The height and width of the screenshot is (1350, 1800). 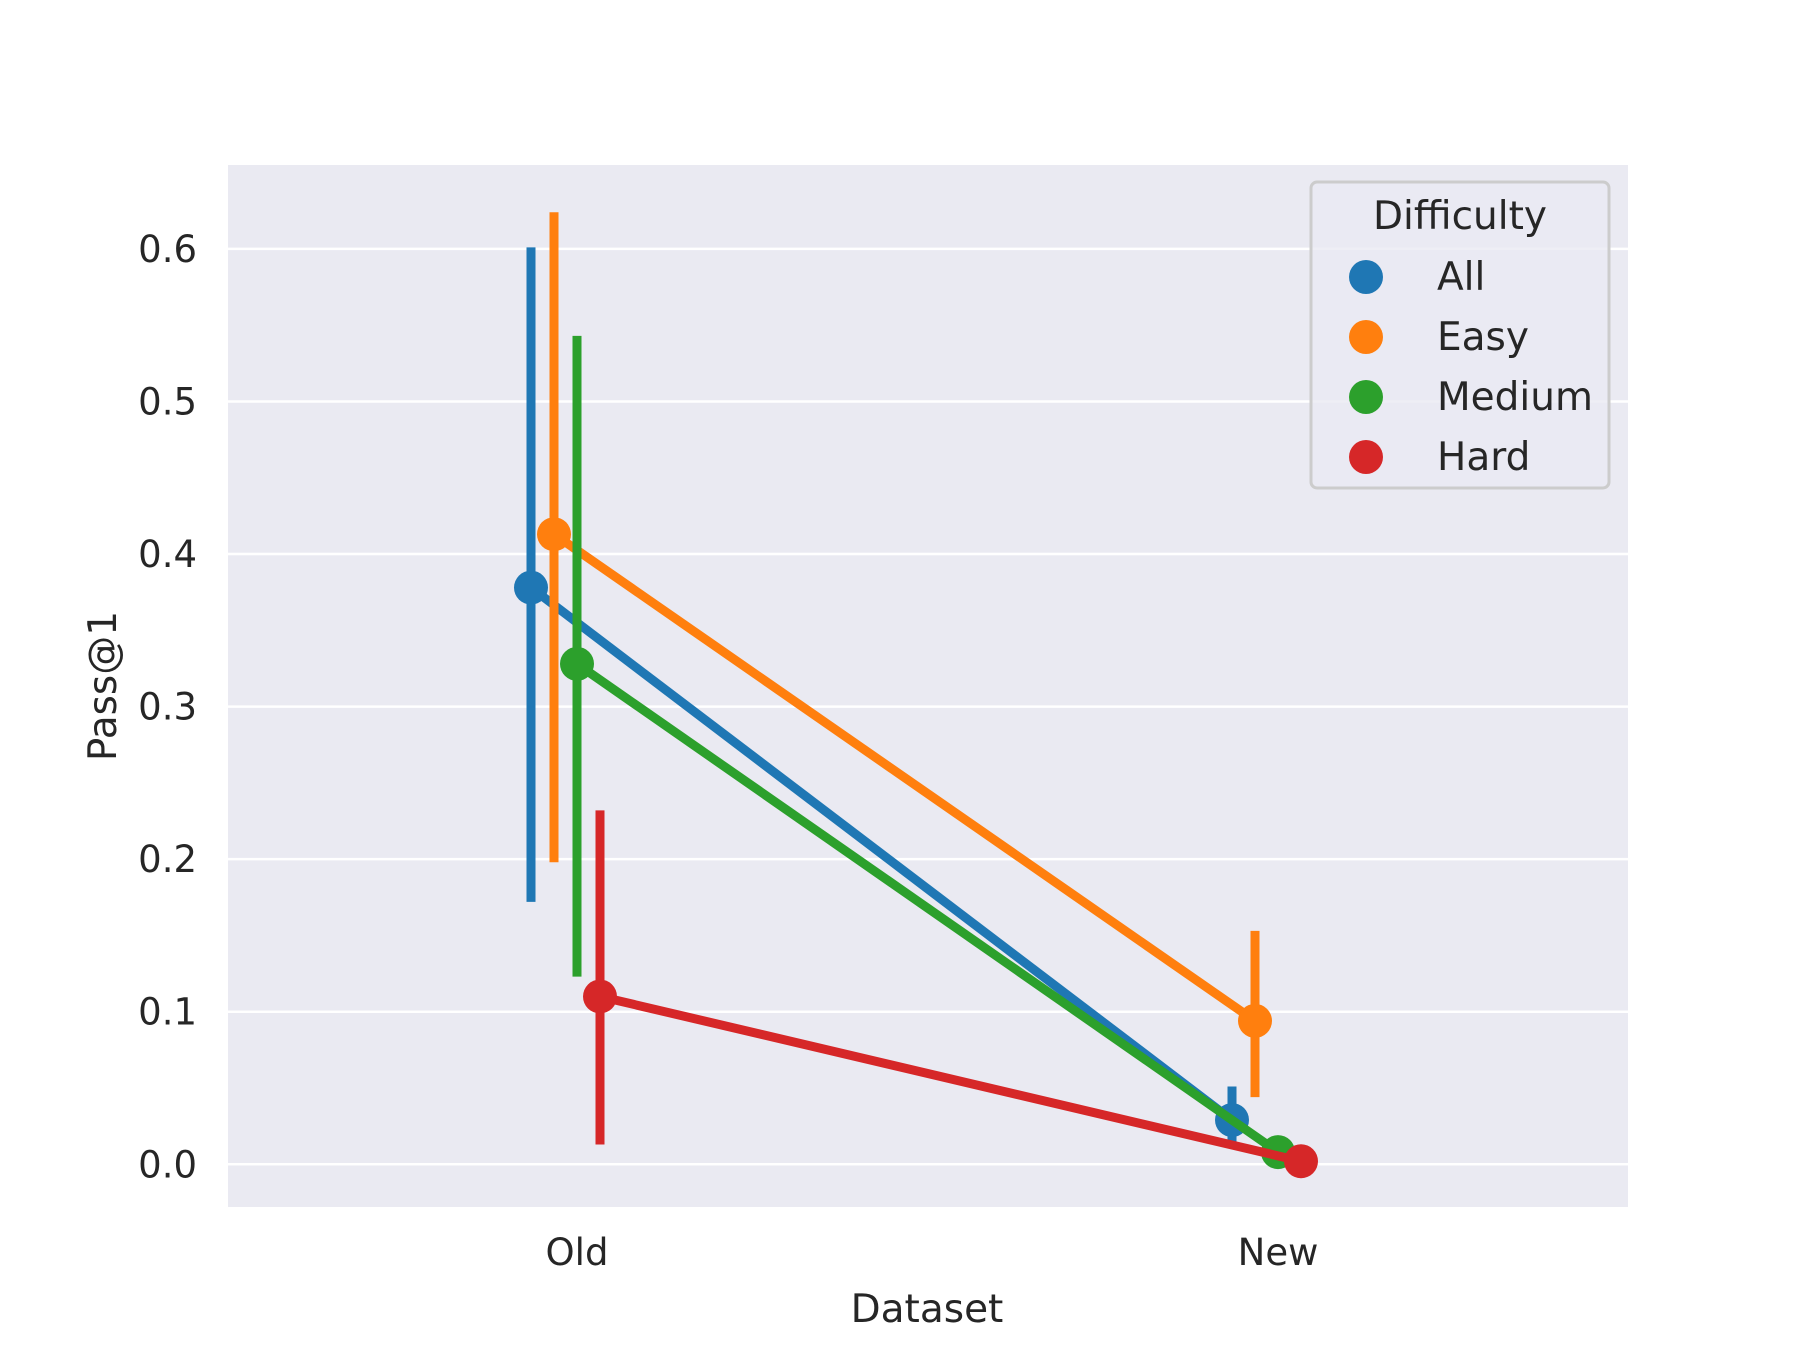 What do you see at coordinates (927, 1309) in the screenshot?
I see `x-axis-title: Dataset` at bounding box center [927, 1309].